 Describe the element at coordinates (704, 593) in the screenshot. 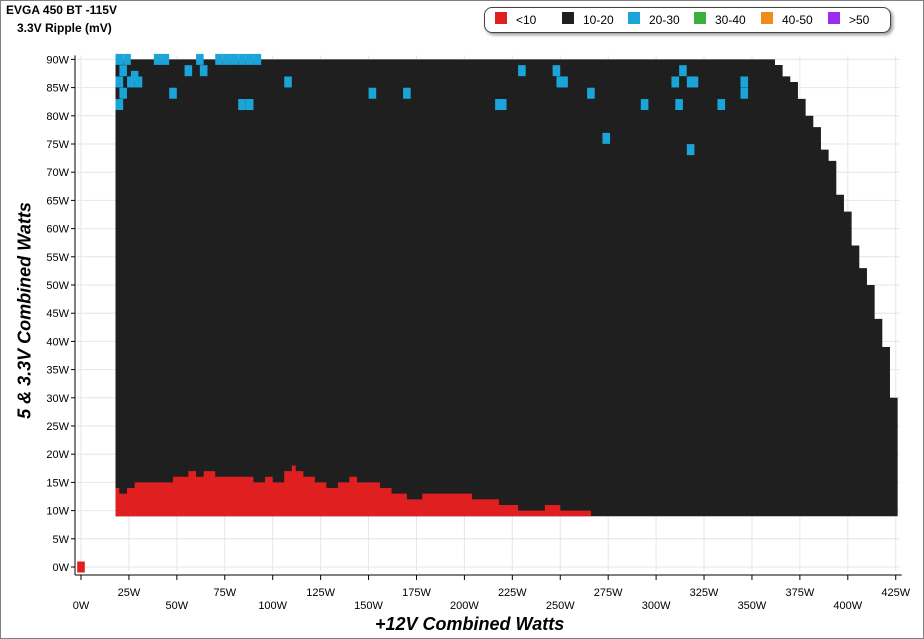

I see `x-tick-label: 325W` at that location.